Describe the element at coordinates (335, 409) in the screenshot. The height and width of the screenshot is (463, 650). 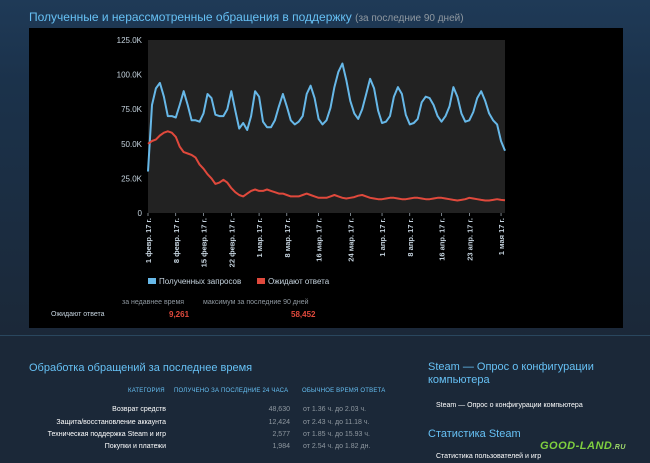
I see `response-time-cell: от 1.36 ч. до 2.03 ч.` at that location.